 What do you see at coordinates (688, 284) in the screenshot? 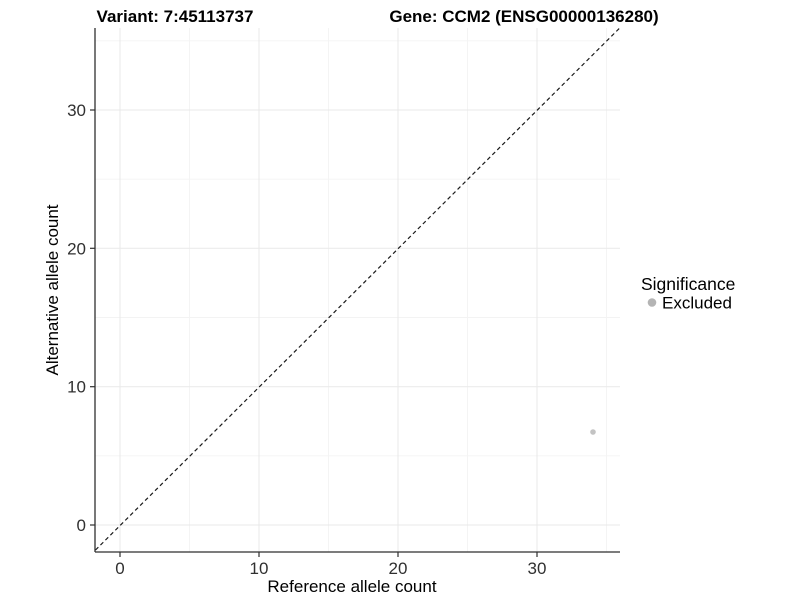
I see `legend-title: Significance` at bounding box center [688, 284].